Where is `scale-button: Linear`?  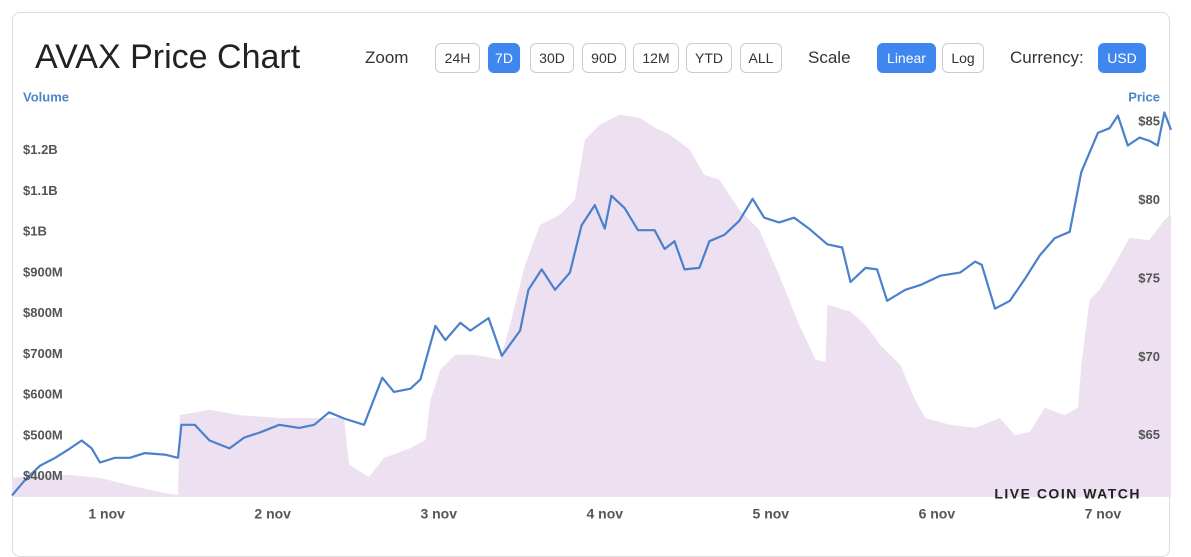
scale-button: Linear is located at coordinates (906, 58).